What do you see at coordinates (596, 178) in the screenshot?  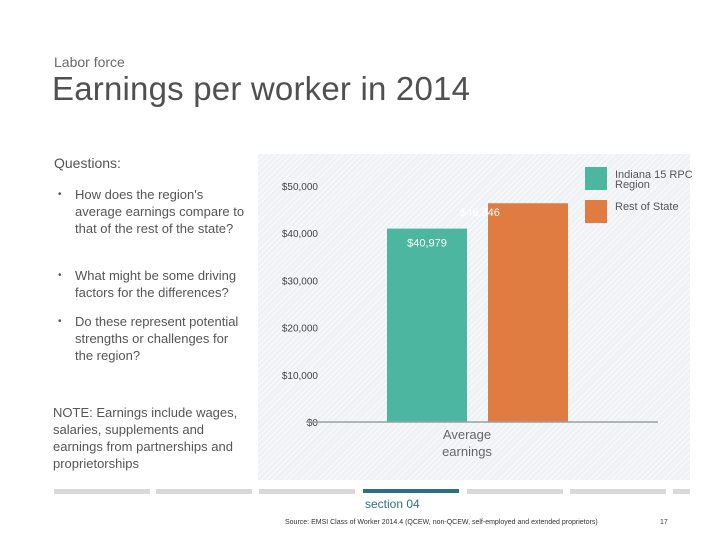 I see `legend-swatch-region` at bounding box center [596, 178].